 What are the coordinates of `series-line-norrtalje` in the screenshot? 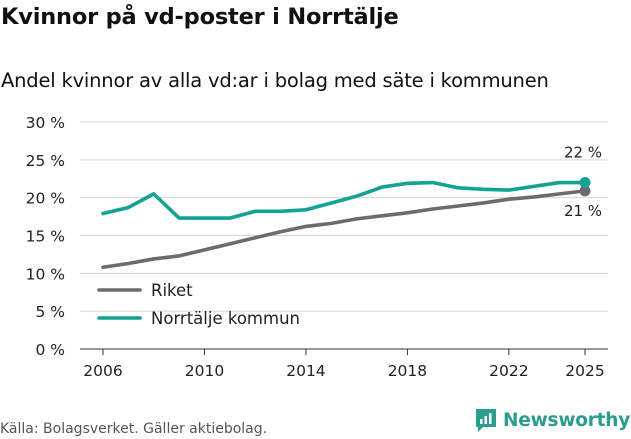 It's located at (344, 200).